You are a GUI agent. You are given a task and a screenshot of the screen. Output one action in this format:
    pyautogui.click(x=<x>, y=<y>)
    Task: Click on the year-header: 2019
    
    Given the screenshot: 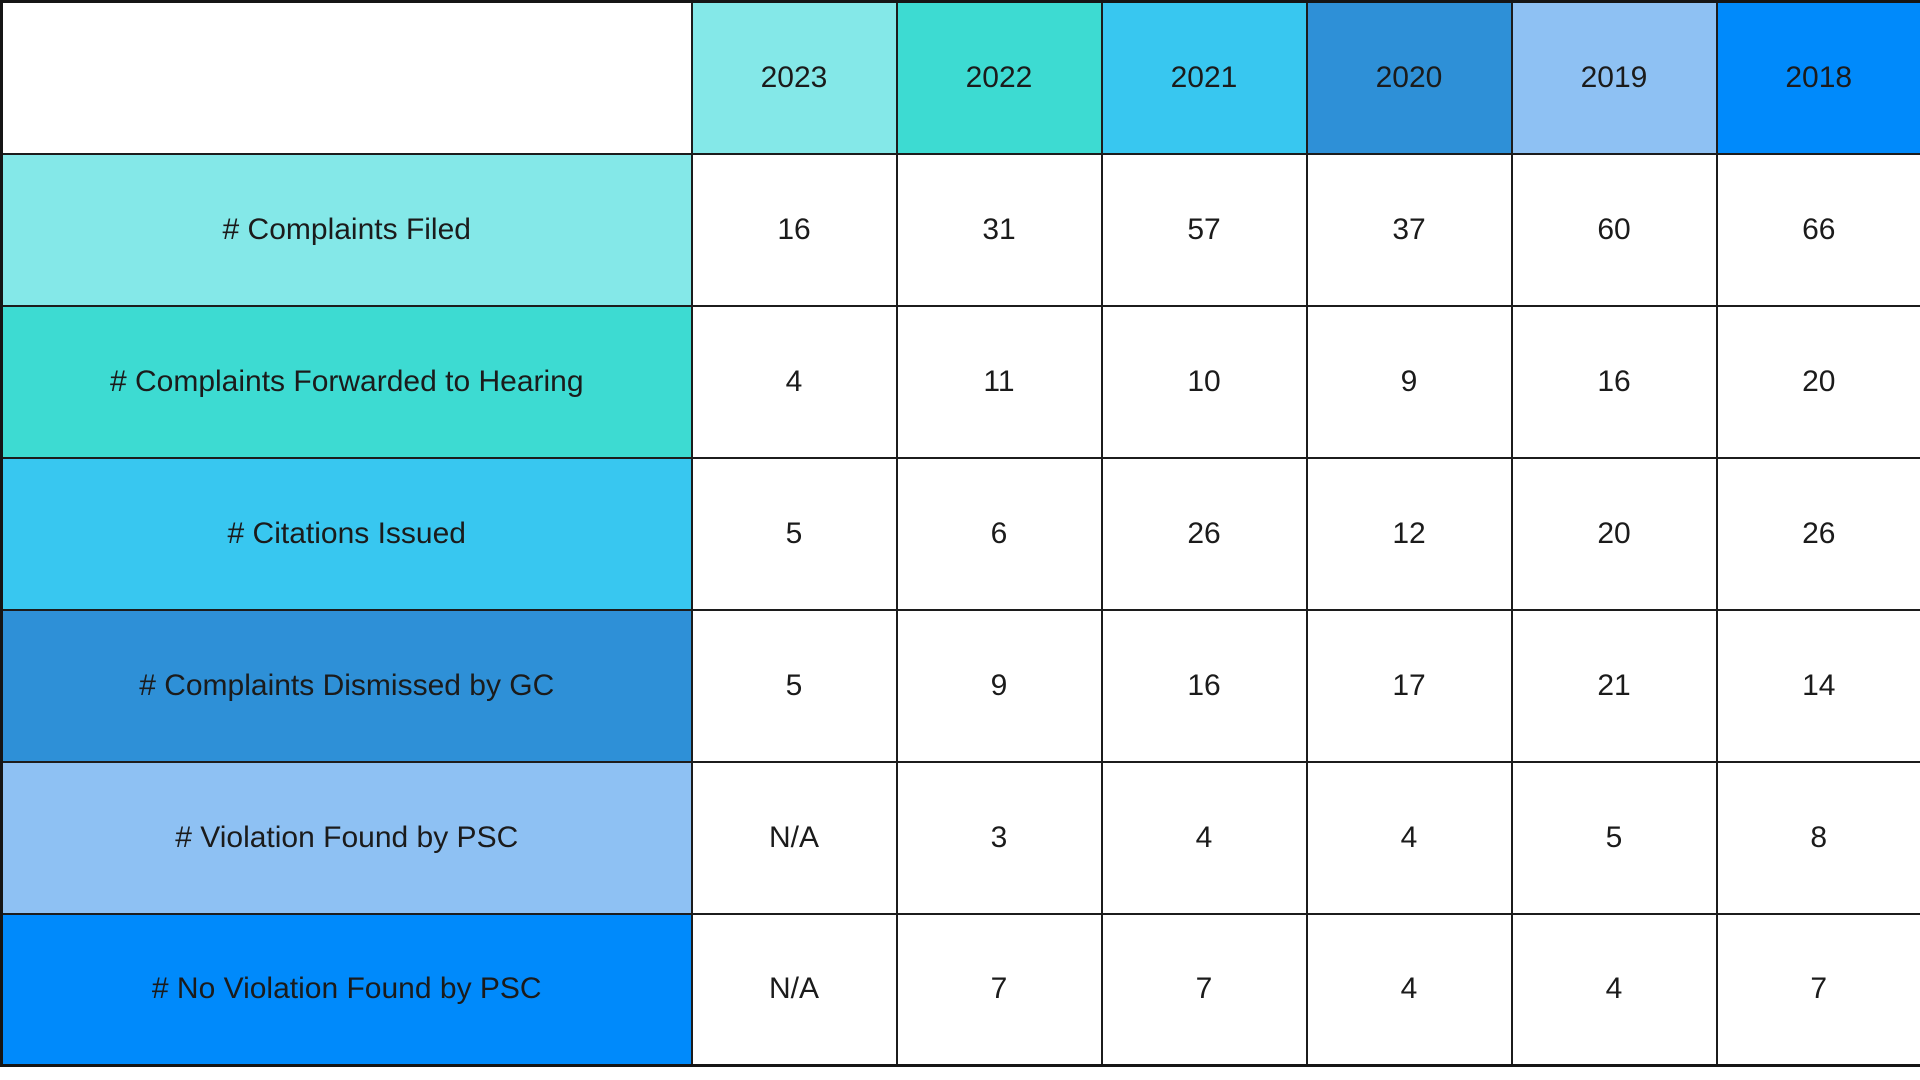 What is the action you would take?
    pyautogui.click(x=1614, y=77)
    